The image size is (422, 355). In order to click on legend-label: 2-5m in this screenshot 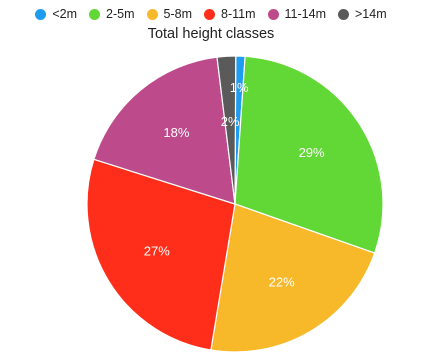, I will do `click(120, 14)`.